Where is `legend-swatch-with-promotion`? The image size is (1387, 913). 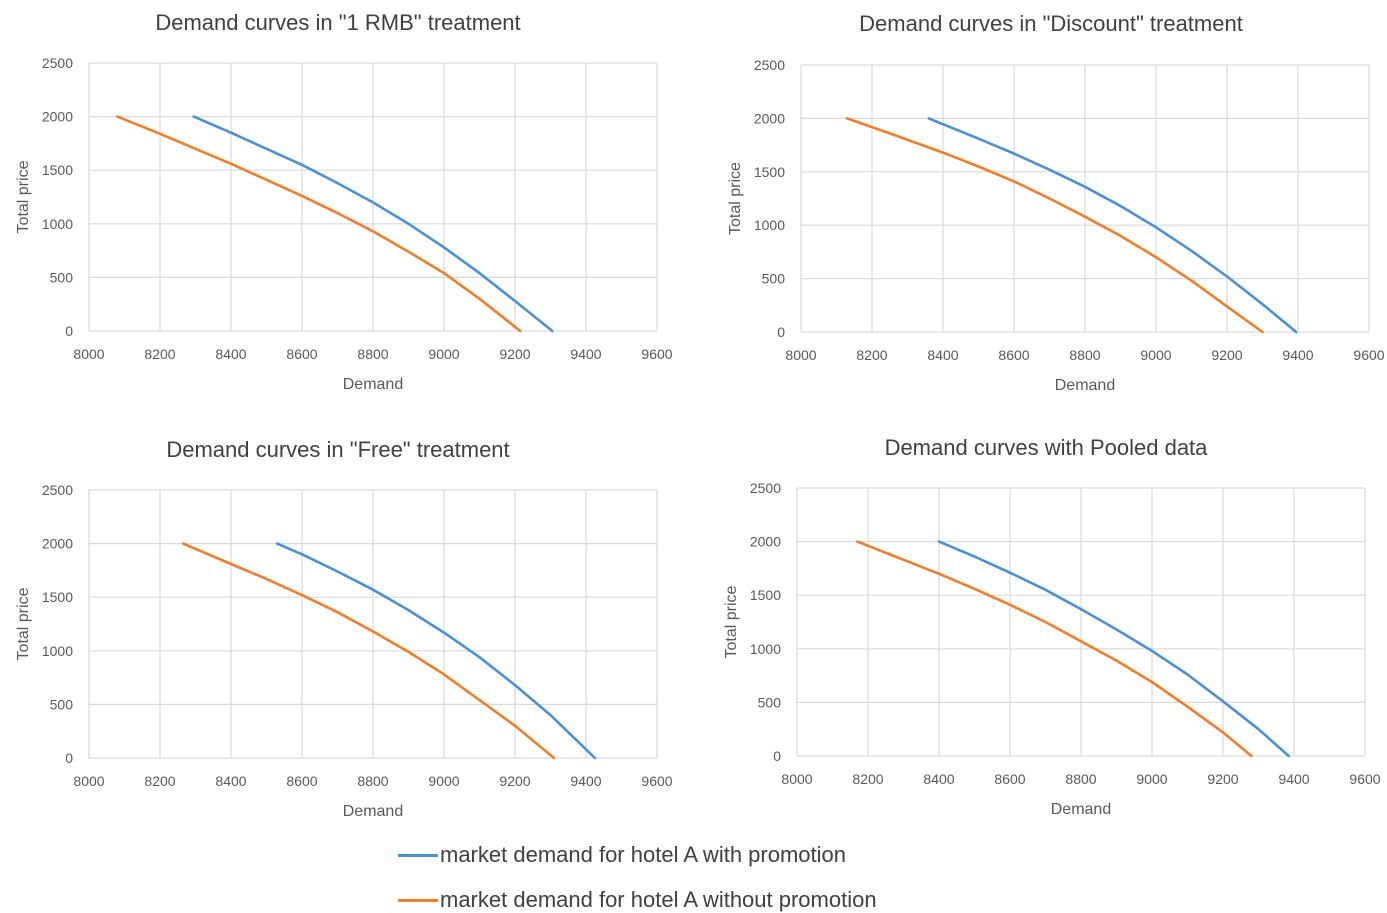 legend-swatch-with-promotion is located at coordinates (418, 855).